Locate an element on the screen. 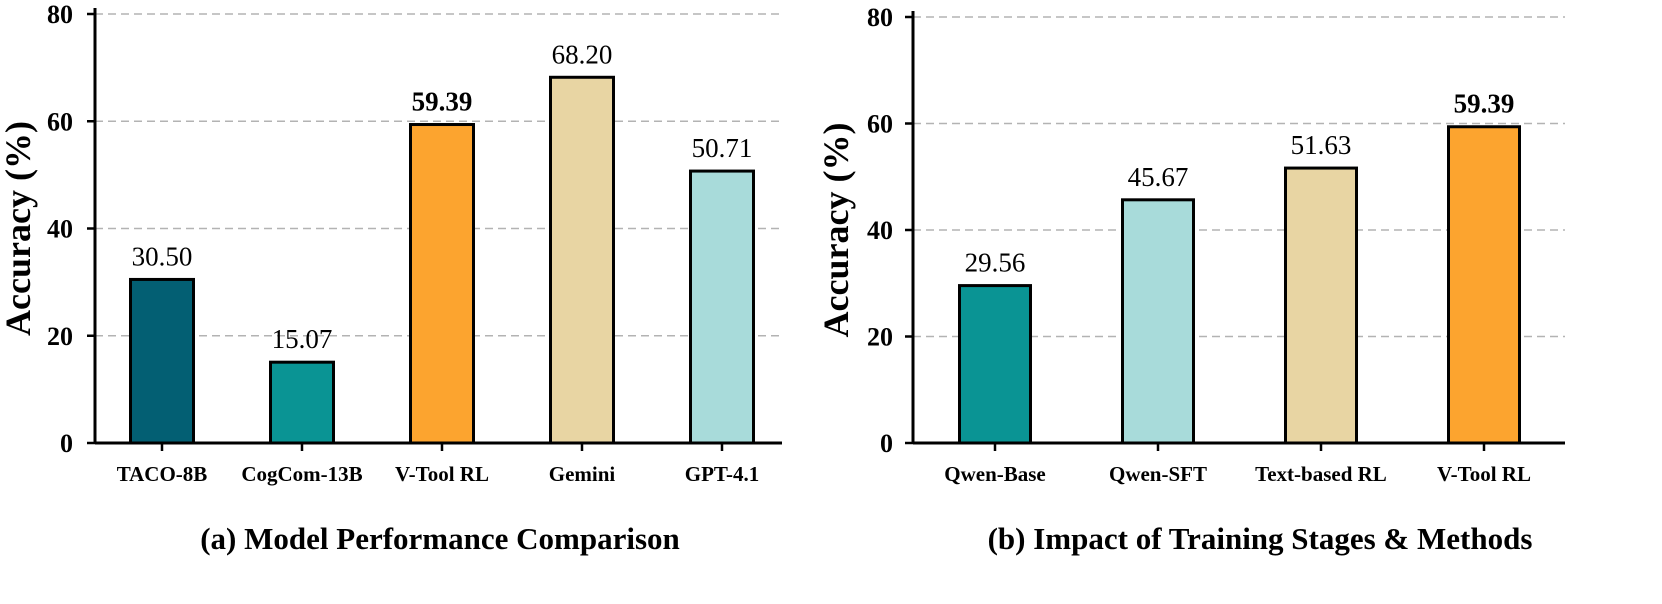  data-label: 29.56 is located at coordinates (995, 263).